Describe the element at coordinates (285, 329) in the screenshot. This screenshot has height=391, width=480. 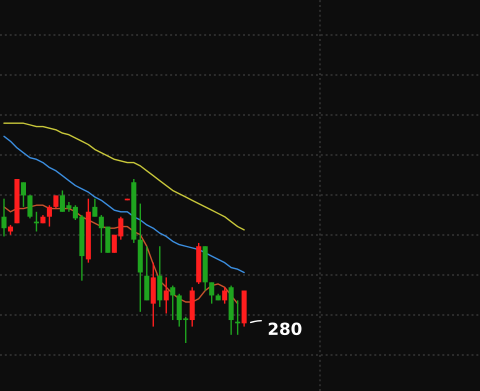
I see `text: 280` at that location.